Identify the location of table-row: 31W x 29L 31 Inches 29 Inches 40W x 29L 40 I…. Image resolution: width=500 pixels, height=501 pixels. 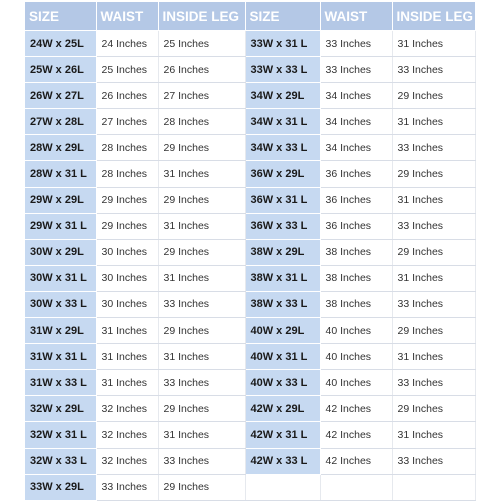
(250, 331).